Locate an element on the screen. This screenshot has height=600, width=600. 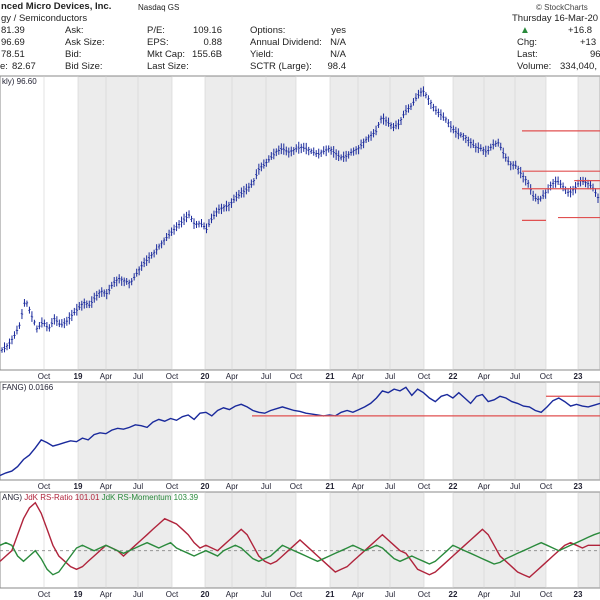
yield-value: N/A is located at coordinates (338, 54).